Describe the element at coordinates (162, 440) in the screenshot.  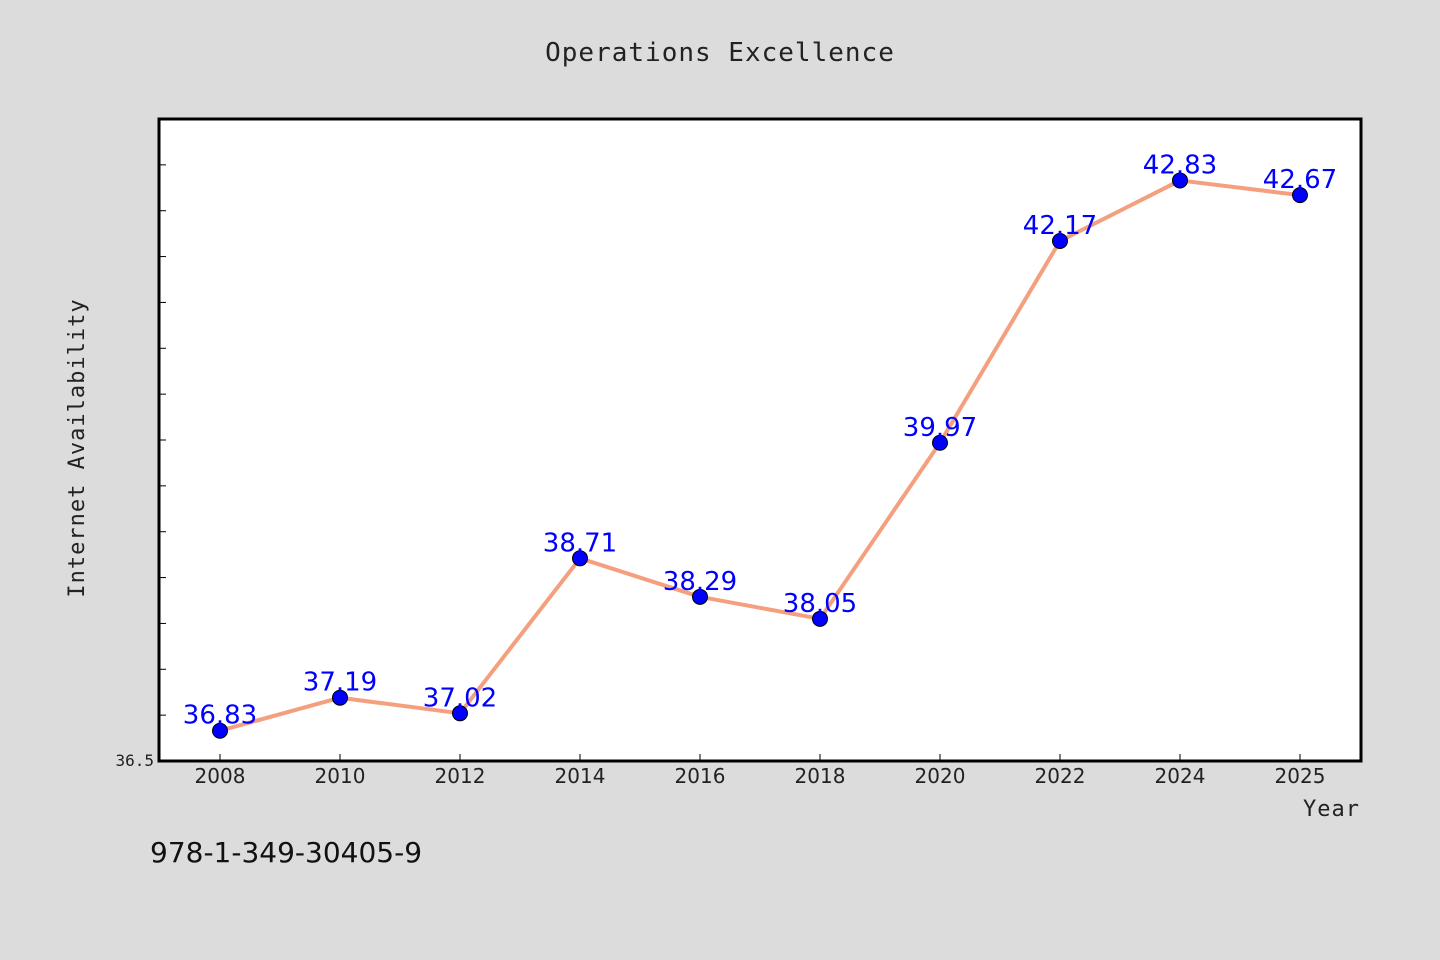
I see `y-axis-ticks` at that location.